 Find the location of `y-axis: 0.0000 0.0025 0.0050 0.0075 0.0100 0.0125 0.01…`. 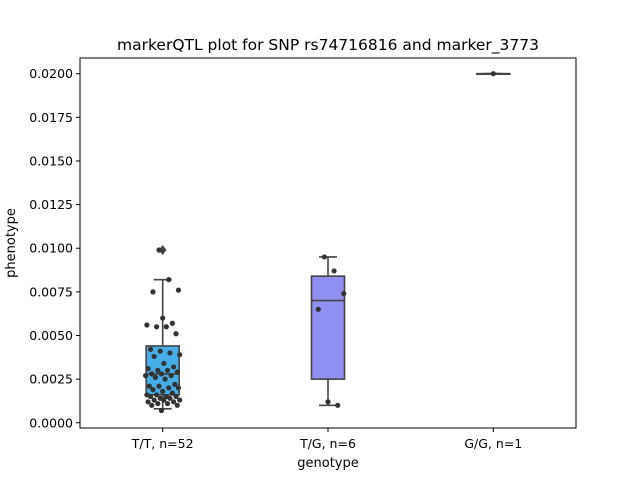

y-axis: 0.0000 0.0025 0.0050 0.0075 0.0100 0.0125 0.01… is located at coordinates (54, 248).